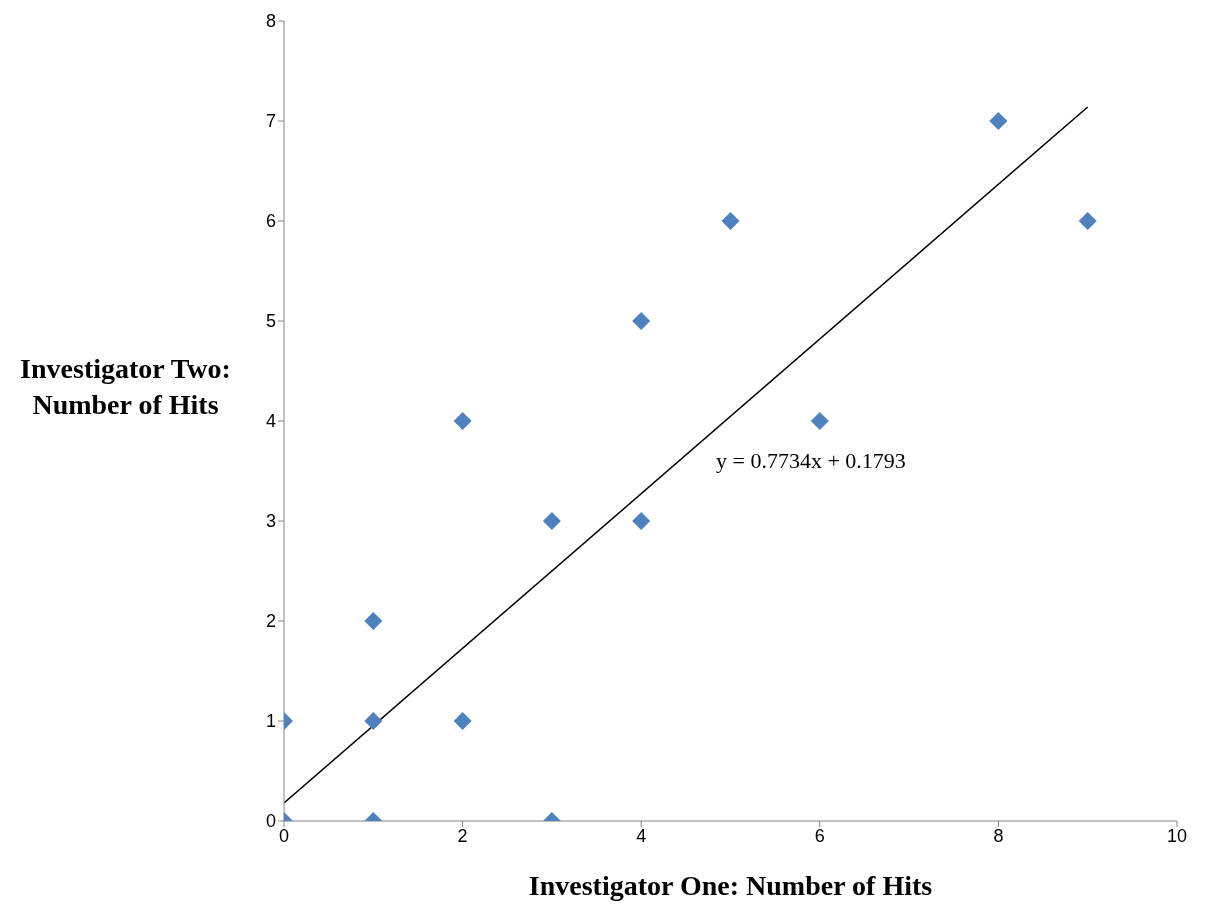  I want to click on y-tick-label: 1, so click(270, 721).